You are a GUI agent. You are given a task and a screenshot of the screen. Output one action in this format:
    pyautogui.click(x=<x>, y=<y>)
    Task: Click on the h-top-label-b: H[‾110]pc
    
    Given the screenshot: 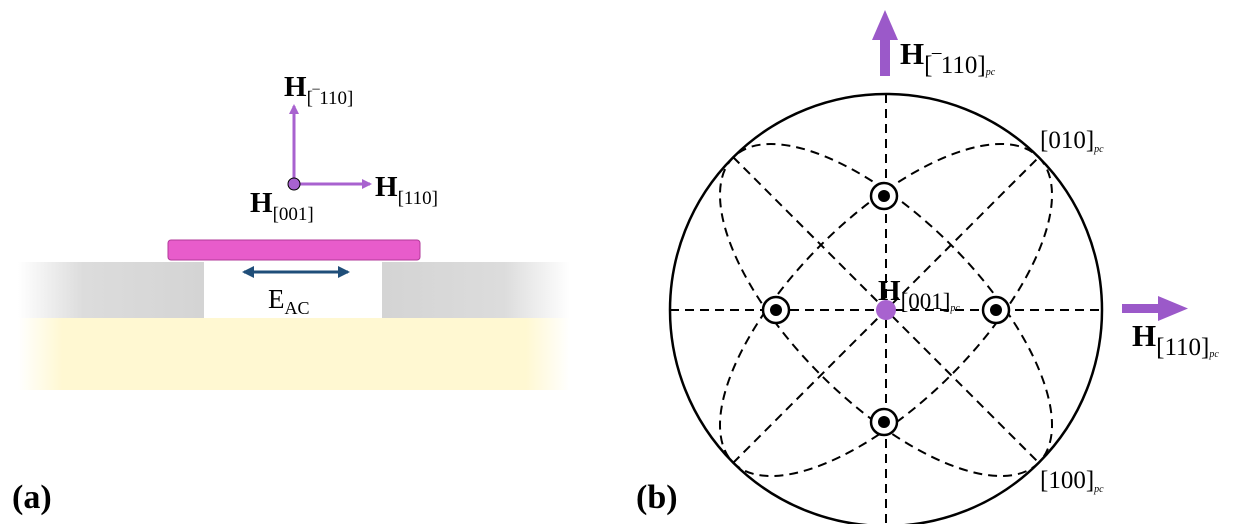 What is the action you would take?
    pyautogui.click(x=948, y=57)
    